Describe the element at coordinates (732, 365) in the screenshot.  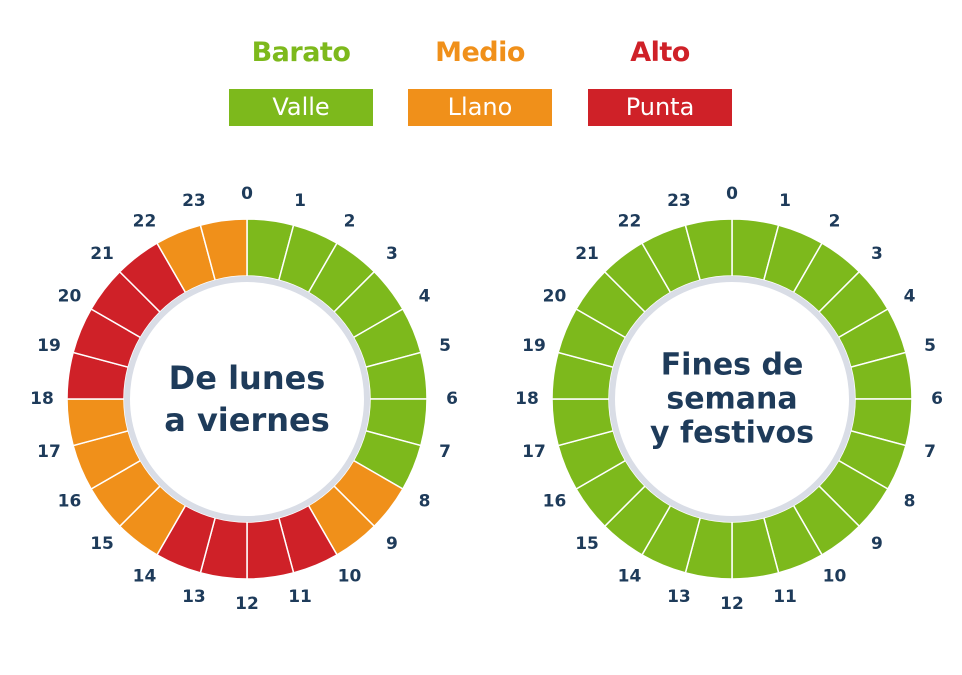
I see `wheel-title-line: Fines de` at that location.